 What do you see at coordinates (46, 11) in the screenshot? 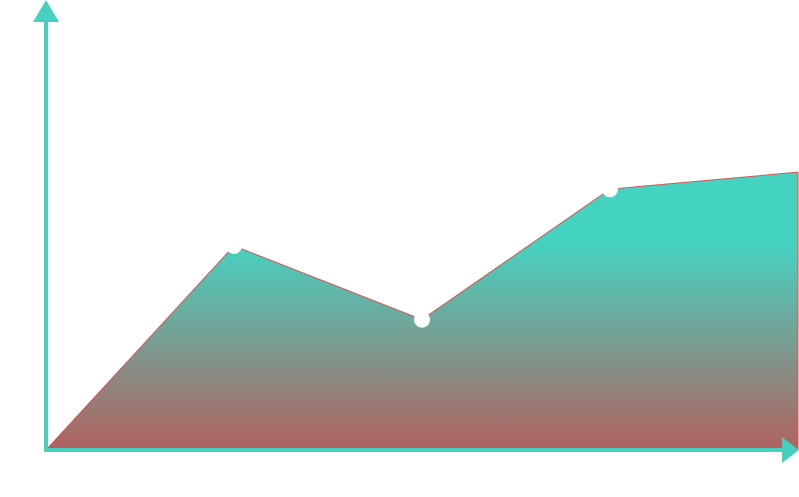
I see `y-axis-arrow-icon` at bounding box center [46, 11].